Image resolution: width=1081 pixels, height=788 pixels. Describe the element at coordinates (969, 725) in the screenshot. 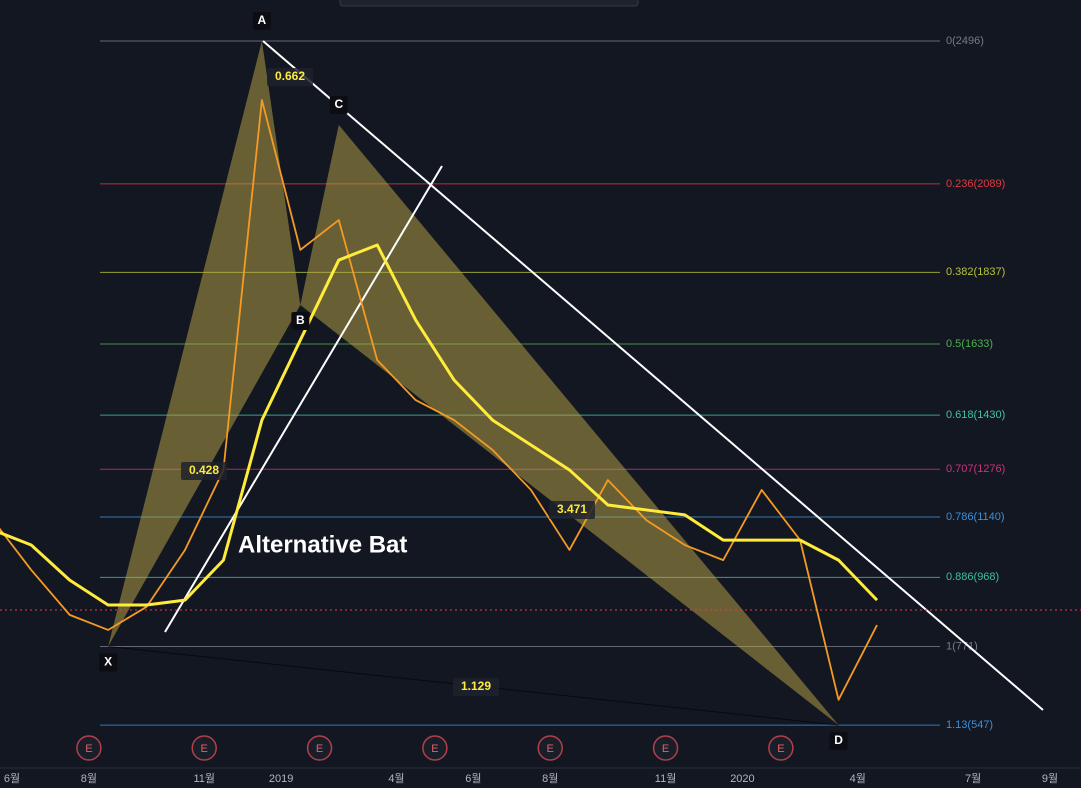

I see `fib-label: 1.13(547)` at that location.